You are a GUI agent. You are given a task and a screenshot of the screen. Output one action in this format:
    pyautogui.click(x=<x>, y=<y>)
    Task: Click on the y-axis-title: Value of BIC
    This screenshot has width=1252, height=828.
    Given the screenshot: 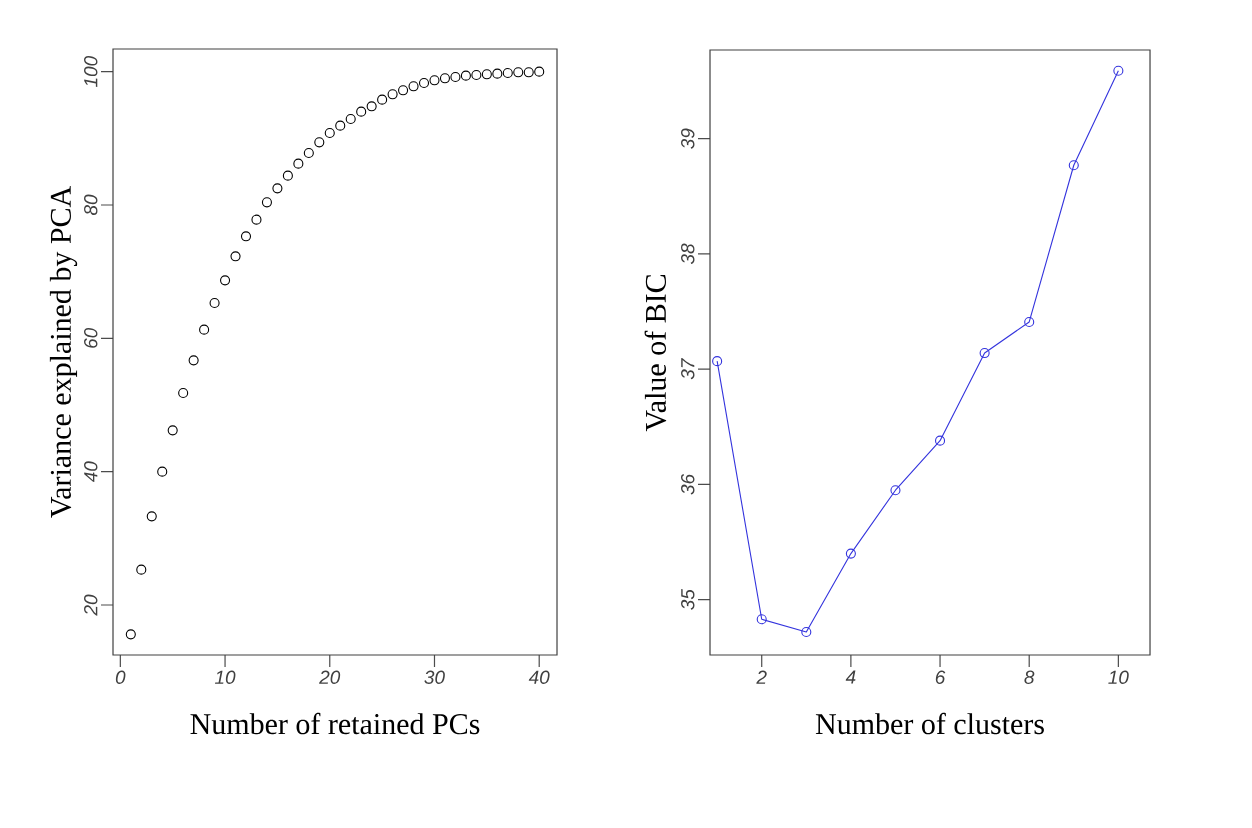 What is the action you would take?
    pyautogui.click(x=655, y=353)
    